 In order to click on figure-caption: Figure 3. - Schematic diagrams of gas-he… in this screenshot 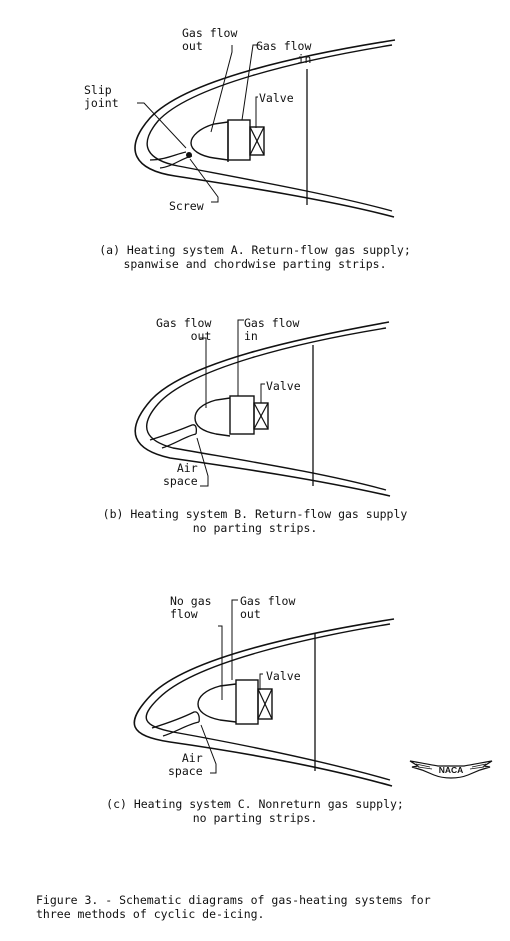, I will do `click(233, 907)`.